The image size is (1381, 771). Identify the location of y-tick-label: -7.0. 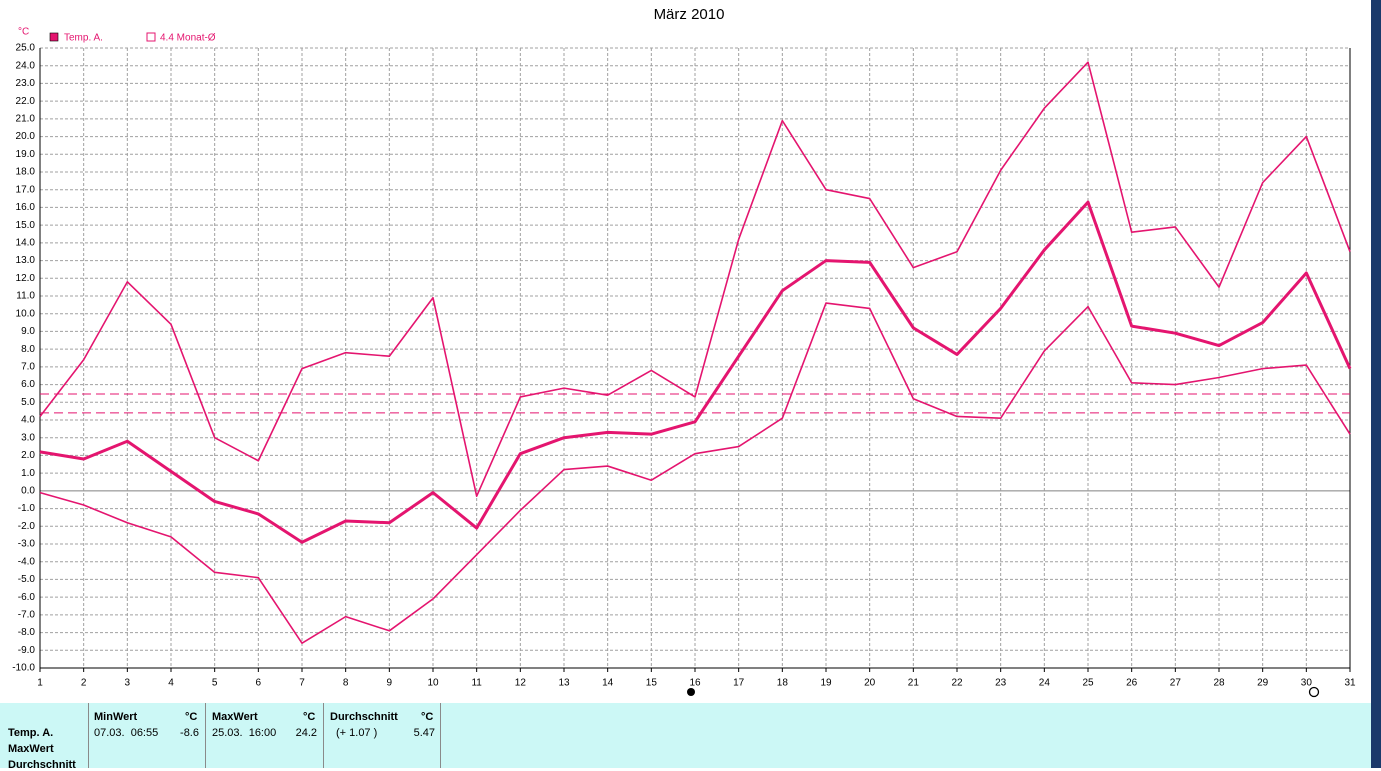
(27, 614).